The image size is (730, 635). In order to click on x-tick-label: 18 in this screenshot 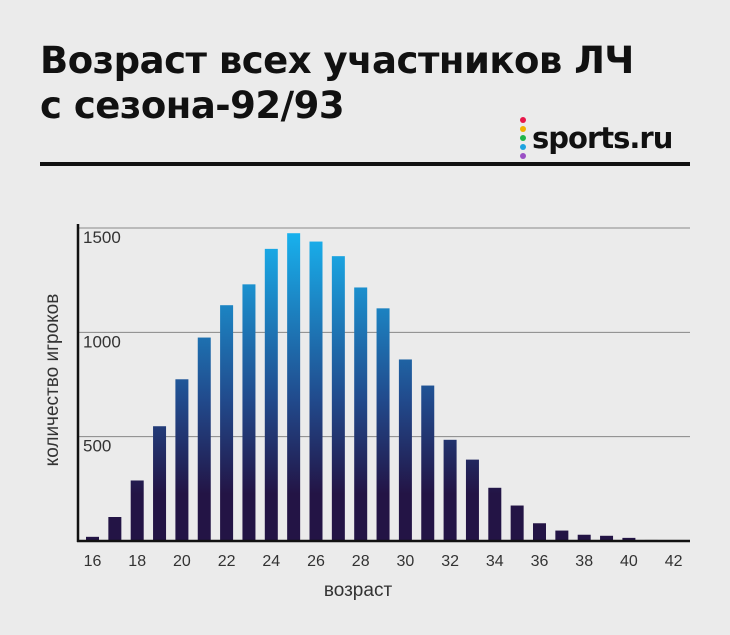, I will do `click(137, 561)`.